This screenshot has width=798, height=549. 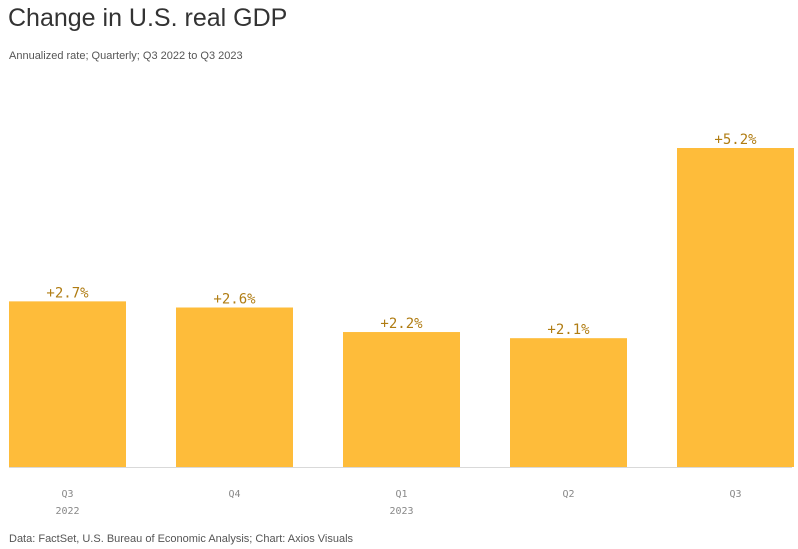 I want to click on x-tick-label-5: Q3, so click(x=735, y=494).